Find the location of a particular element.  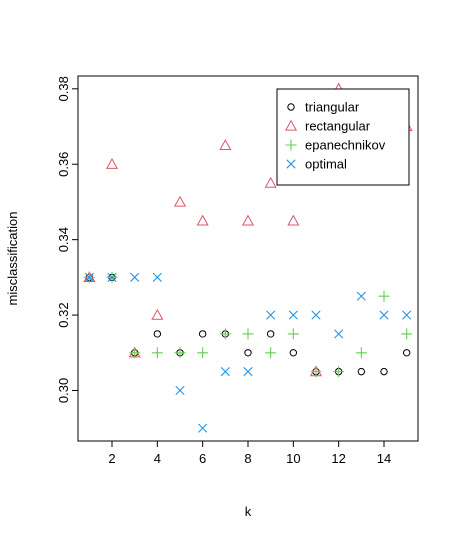

legend-marker-optimal is located at coordinates (291, 164).